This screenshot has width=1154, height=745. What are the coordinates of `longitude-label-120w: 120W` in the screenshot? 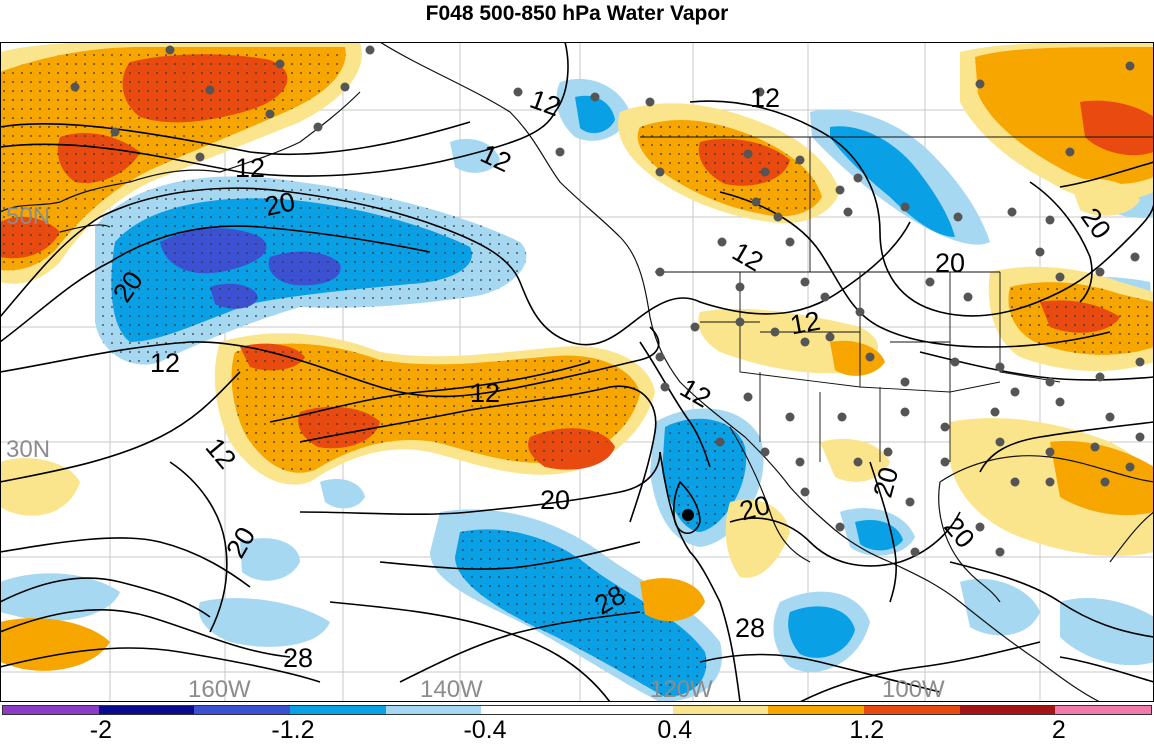 It's located at (681, 689).